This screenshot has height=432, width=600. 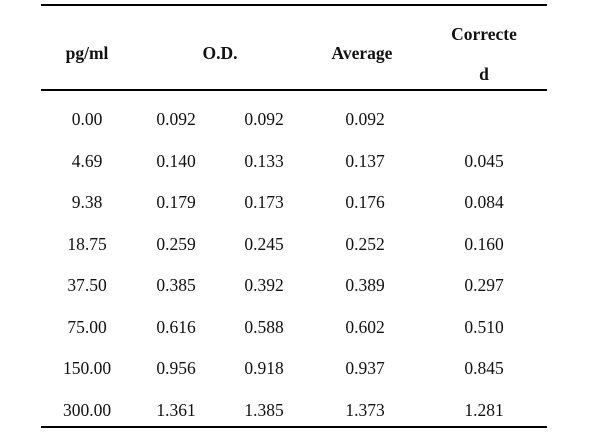 What do you see at coordinates (264, 410) in the screenshot?
I see `cell-od-2: 1.385` at bounding box center [264, 410].